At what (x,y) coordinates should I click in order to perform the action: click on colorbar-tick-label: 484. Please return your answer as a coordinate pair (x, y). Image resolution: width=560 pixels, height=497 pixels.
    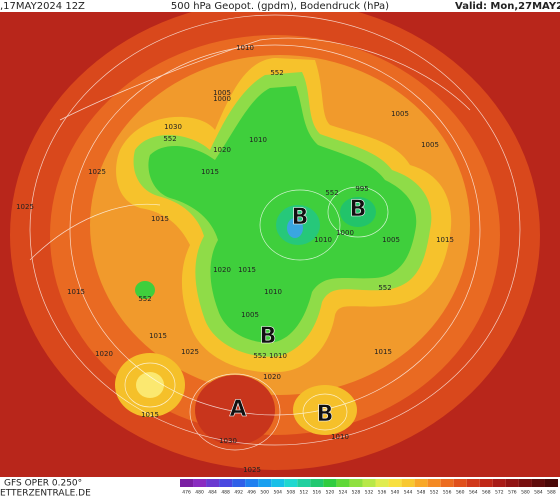
    Looking at the image, I should click on (212, 493).